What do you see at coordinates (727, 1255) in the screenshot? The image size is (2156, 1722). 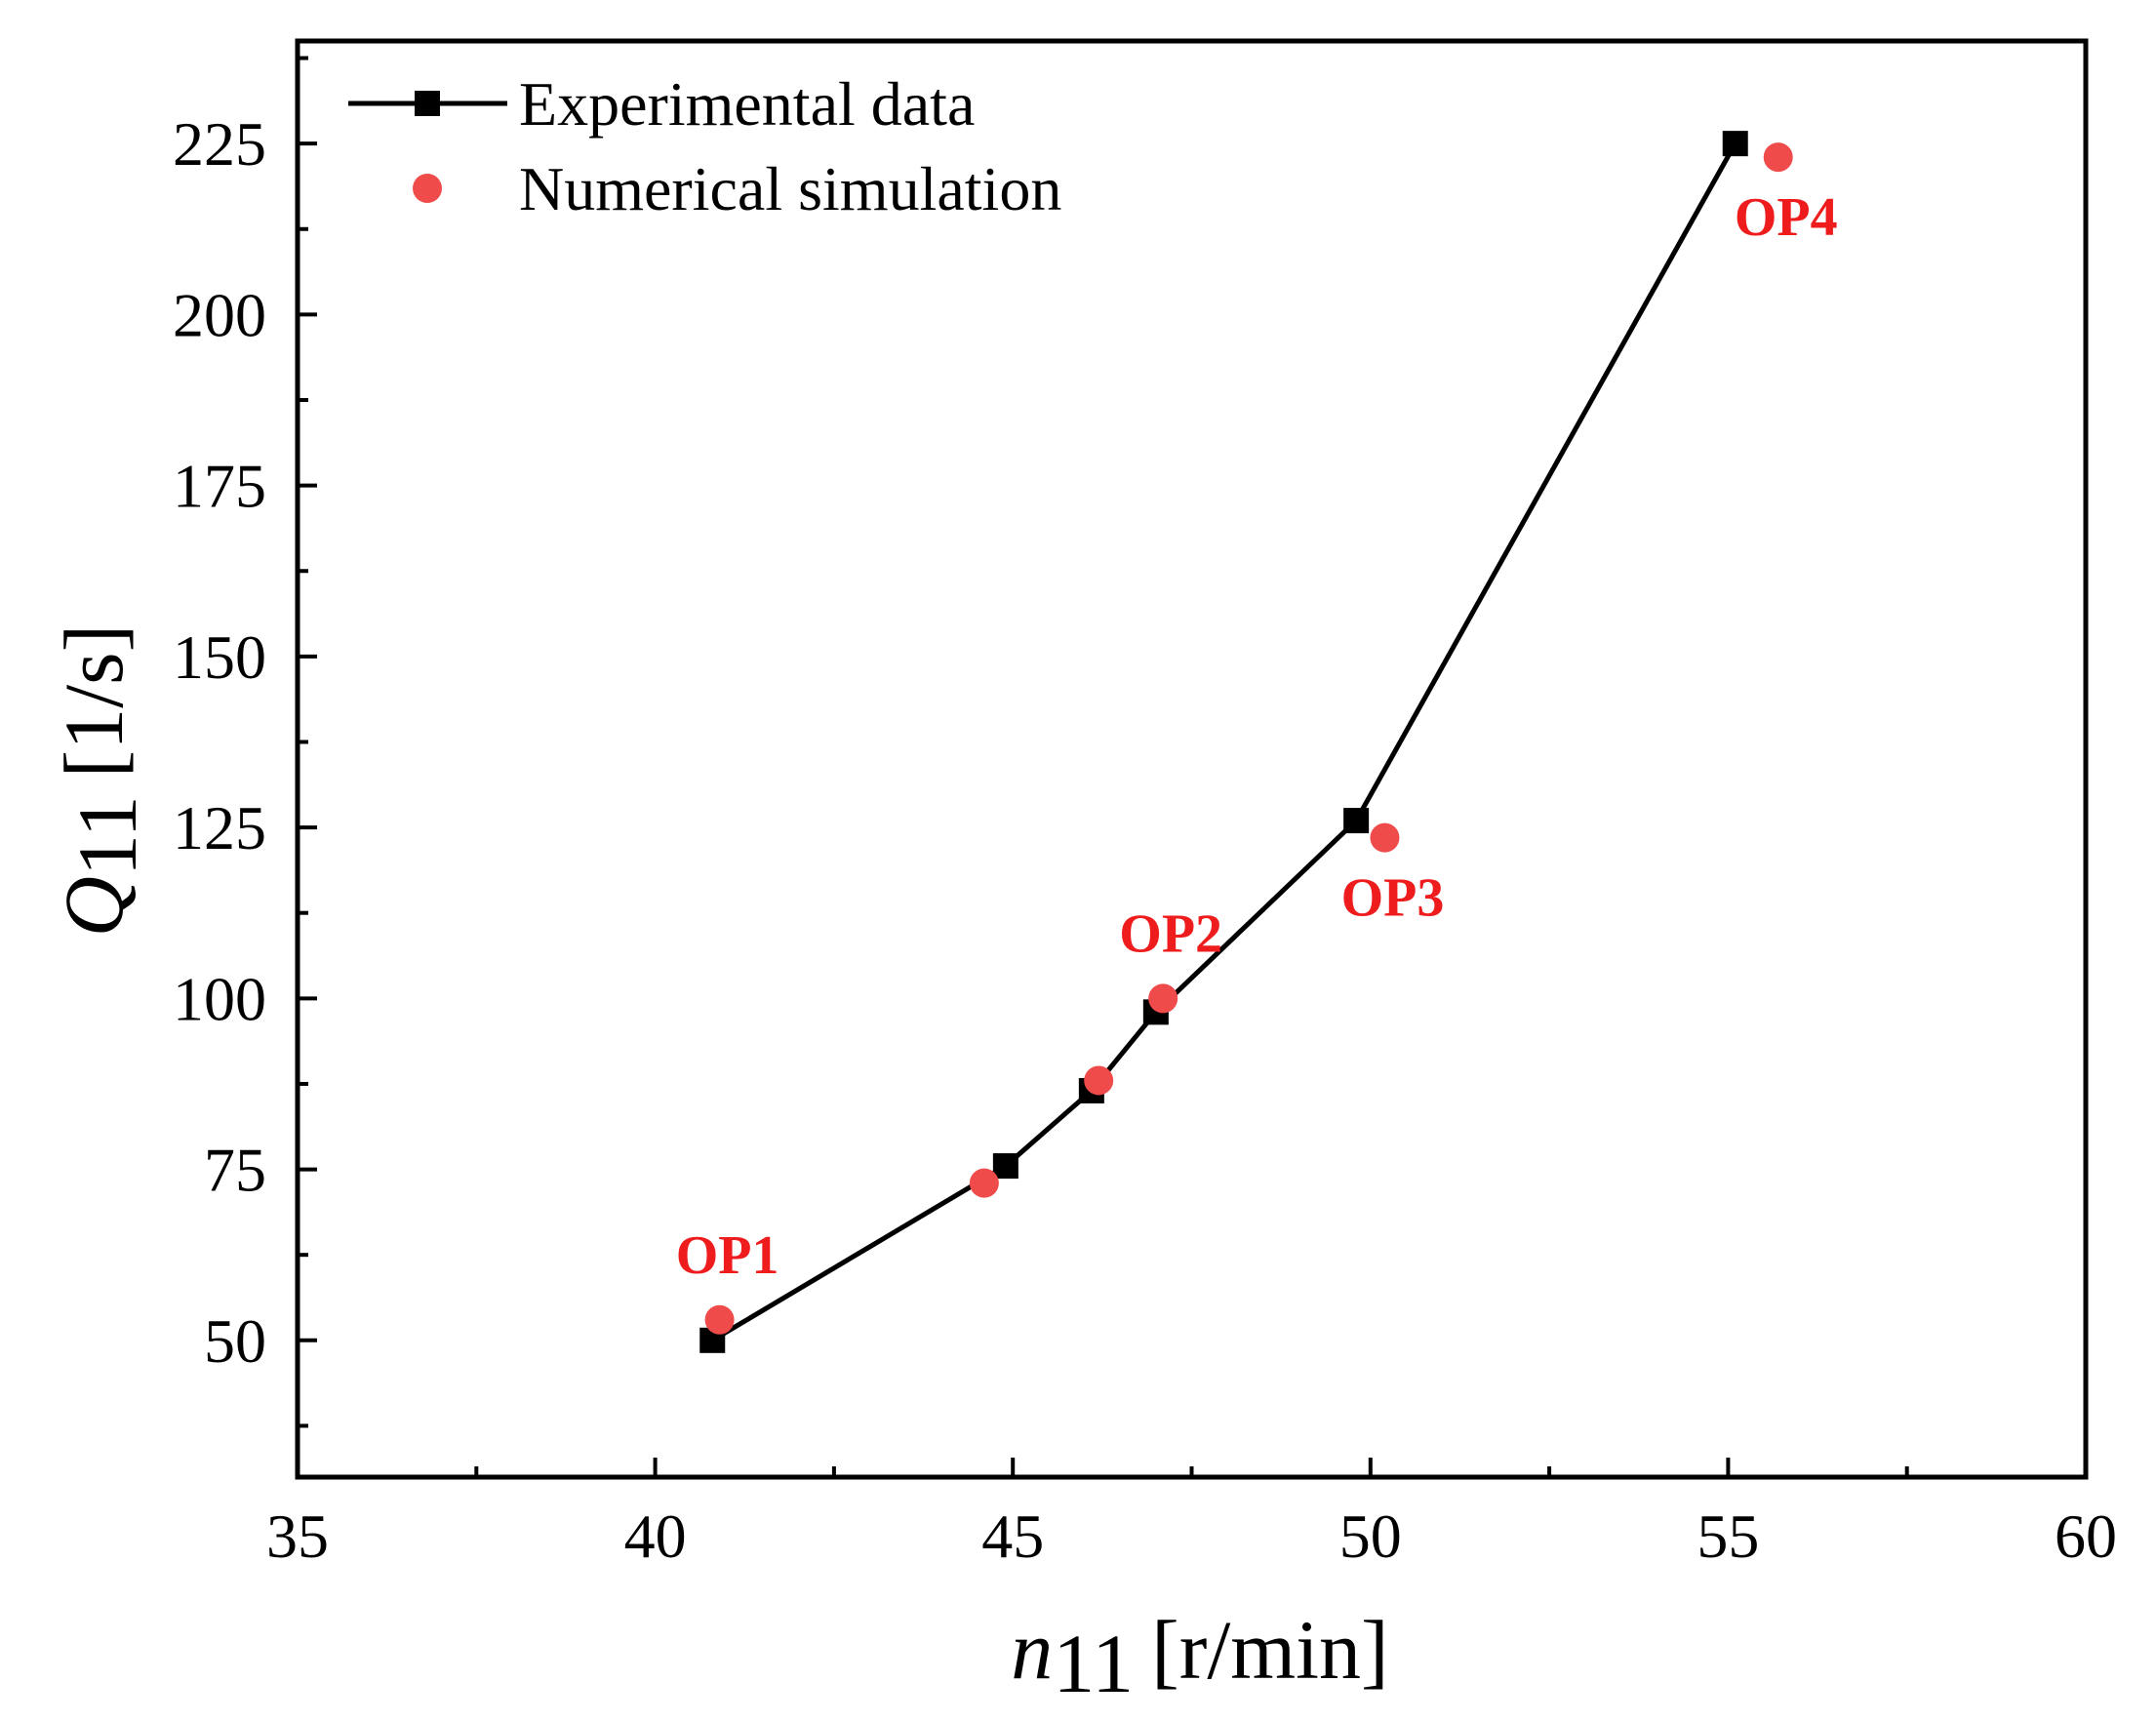 I see `op-label: OP1` at bounding box center [727, 1255].